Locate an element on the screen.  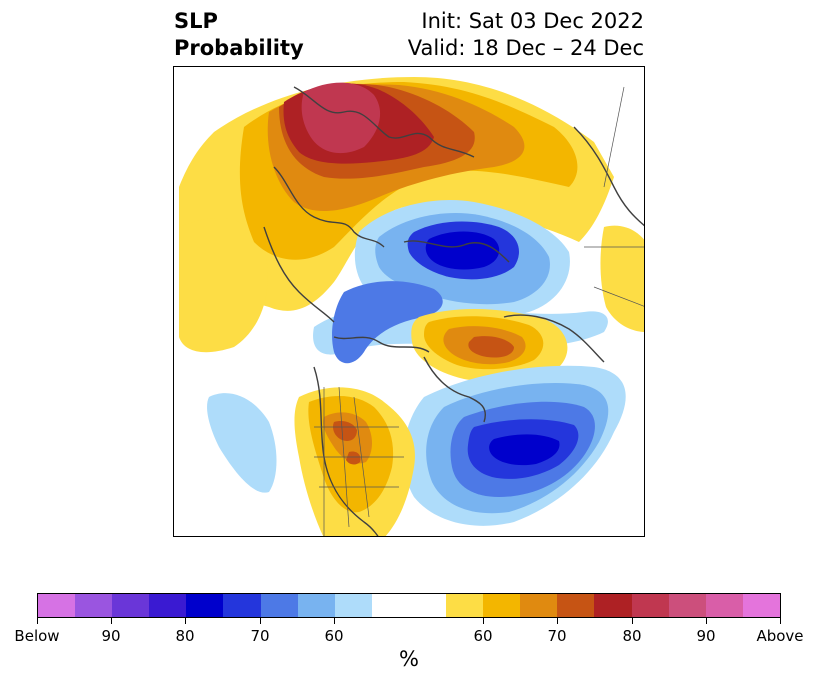
colorbar-unit: % is located at coordinates (409, 659).